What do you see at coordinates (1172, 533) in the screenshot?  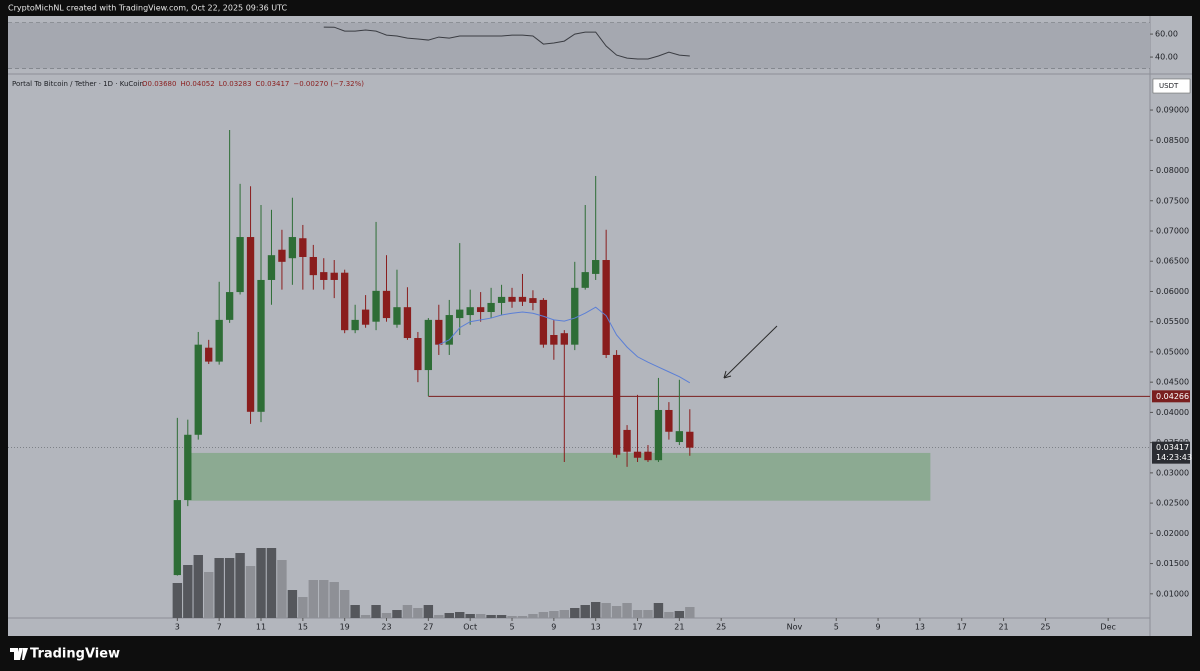 I see `y-tick-label: 0.02000` at bounding box center [1172, 533].